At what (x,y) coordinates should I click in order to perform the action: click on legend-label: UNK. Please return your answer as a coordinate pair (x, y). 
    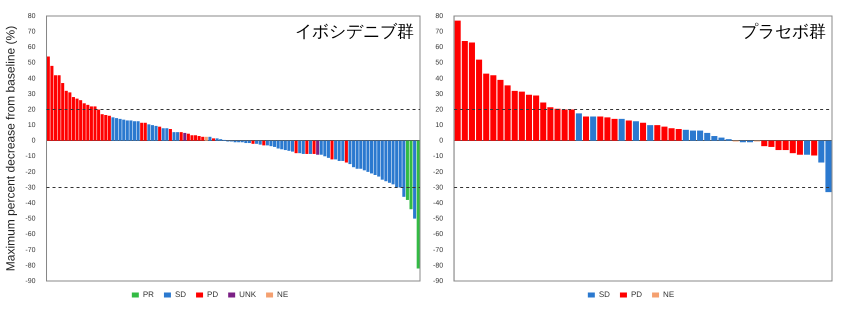
    Looking at the image, I should click on (248, 295).